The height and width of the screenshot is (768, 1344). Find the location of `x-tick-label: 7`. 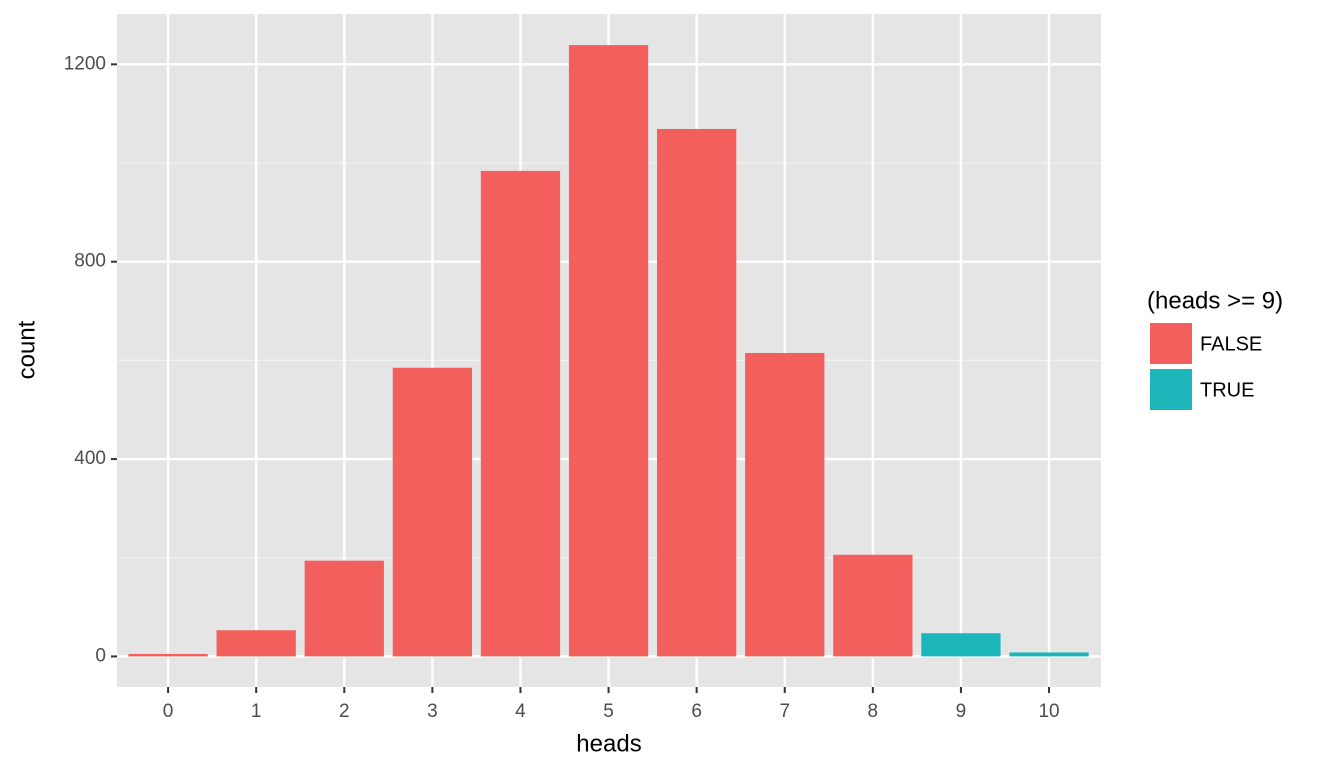

x-tick-label: 7 is located at coordinates (784, 711).